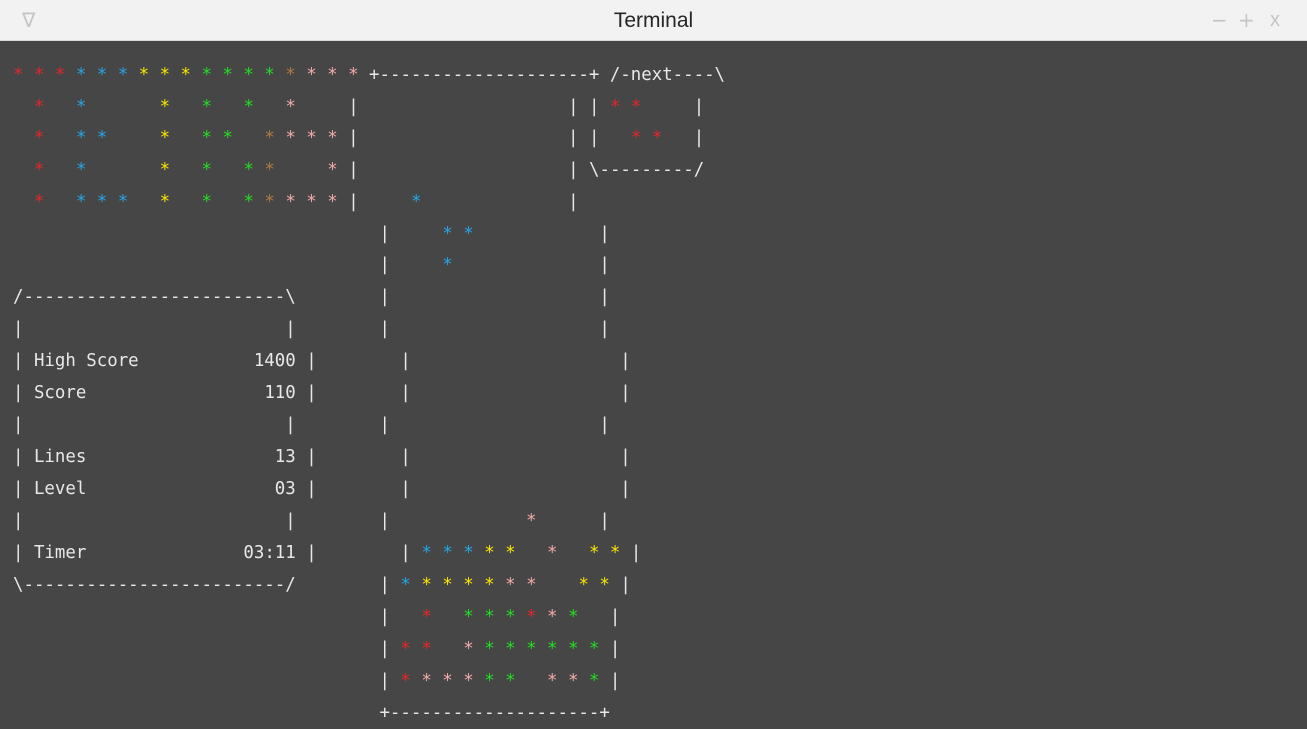 This screenshot has width=1307, height=729. I want to click on triangle-down-icon: ∇, so click(29, 20).